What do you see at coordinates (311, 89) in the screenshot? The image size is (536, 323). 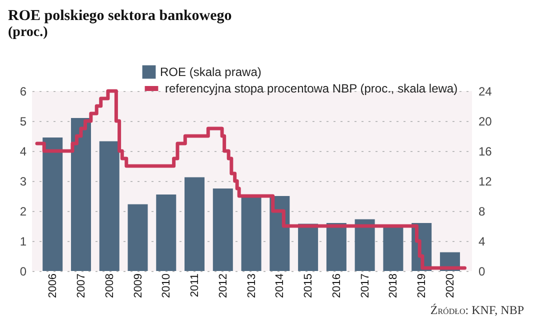 I see `legend-label: referencyjna stopa procentowa NBP (proc., skala lewa)` at bounding box center [311, 89].